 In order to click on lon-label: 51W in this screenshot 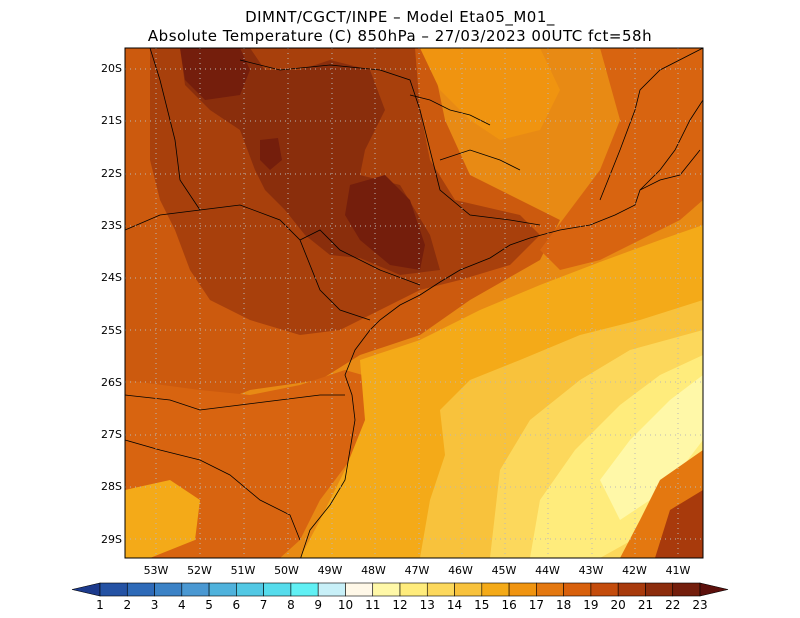, I will do `click(243, 570)`.